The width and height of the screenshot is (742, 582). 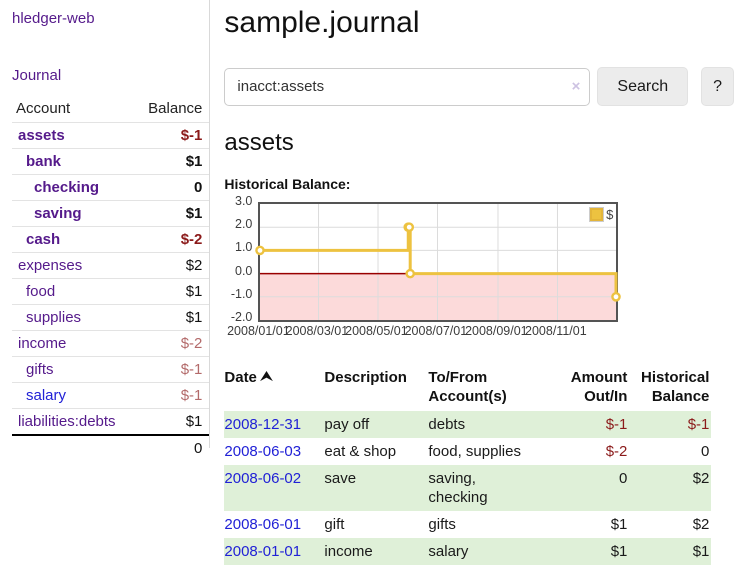 I want to click on register-row: 2008-06-02 save saving, checking 0 $2, so click(x=468, y=488).